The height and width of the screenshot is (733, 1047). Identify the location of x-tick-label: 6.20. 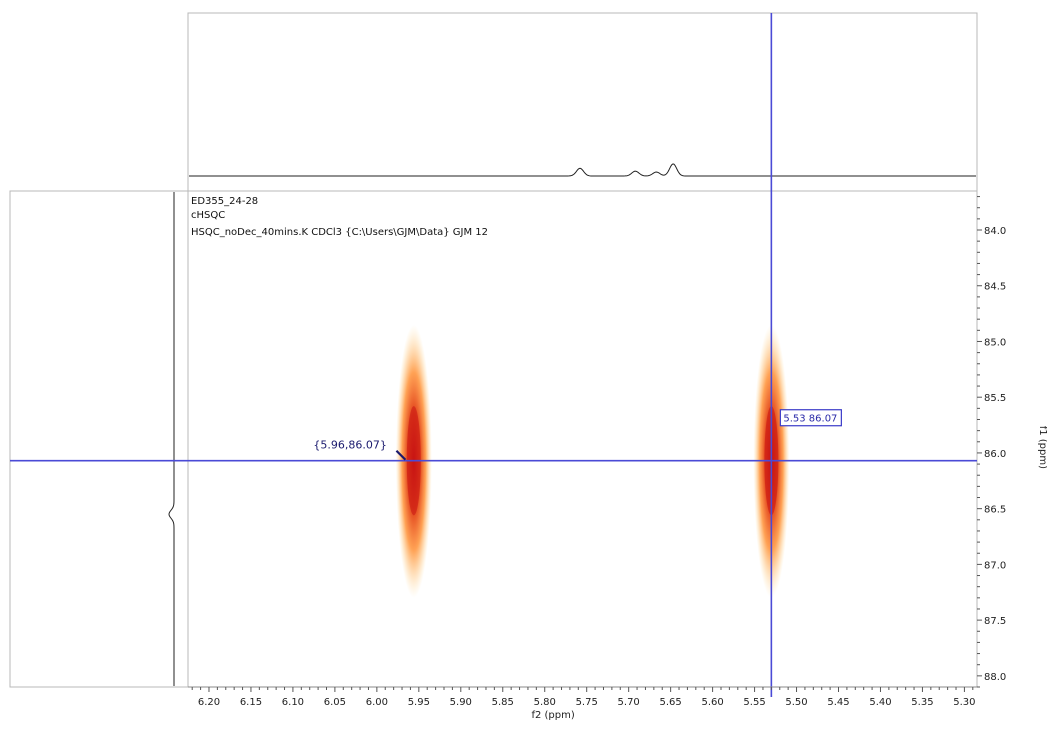
(209, 702).